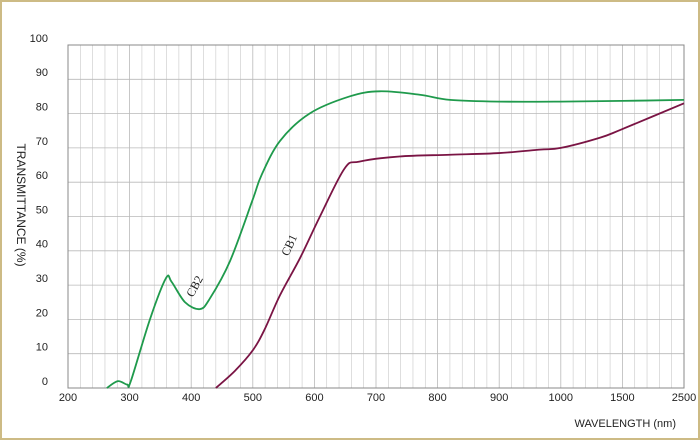 The width and height of the screenshot is (700, 440). I want to click on y-tick-label: 60, so click(42, 176).